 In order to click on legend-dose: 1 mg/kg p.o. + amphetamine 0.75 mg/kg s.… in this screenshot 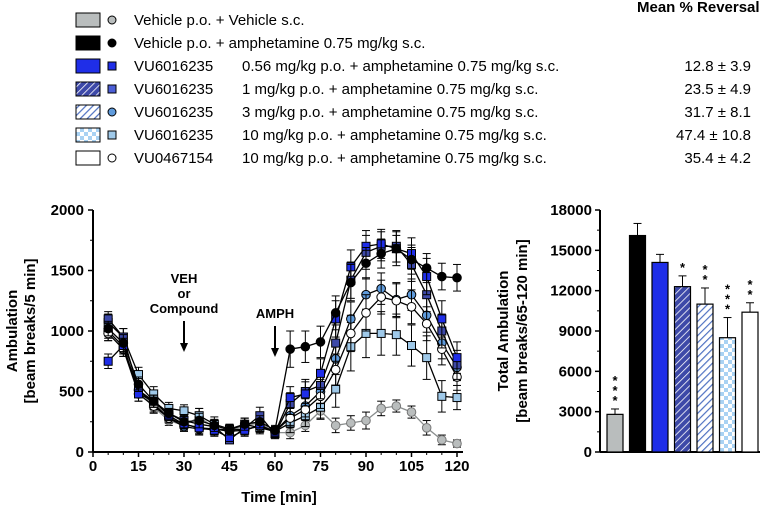, I will do `click(390, 89)`.